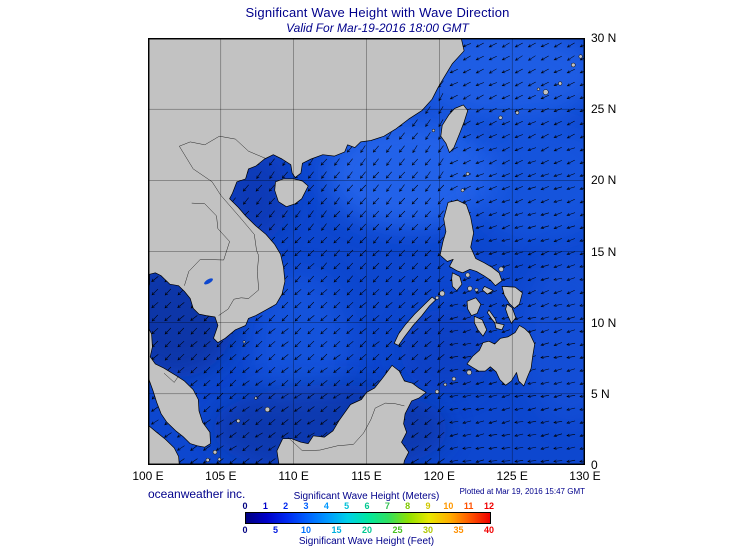  What do you see at coordinates (286, 506) in the screenshot?
I see `meters-tick-label: 2` at bounding box center [286, 506].